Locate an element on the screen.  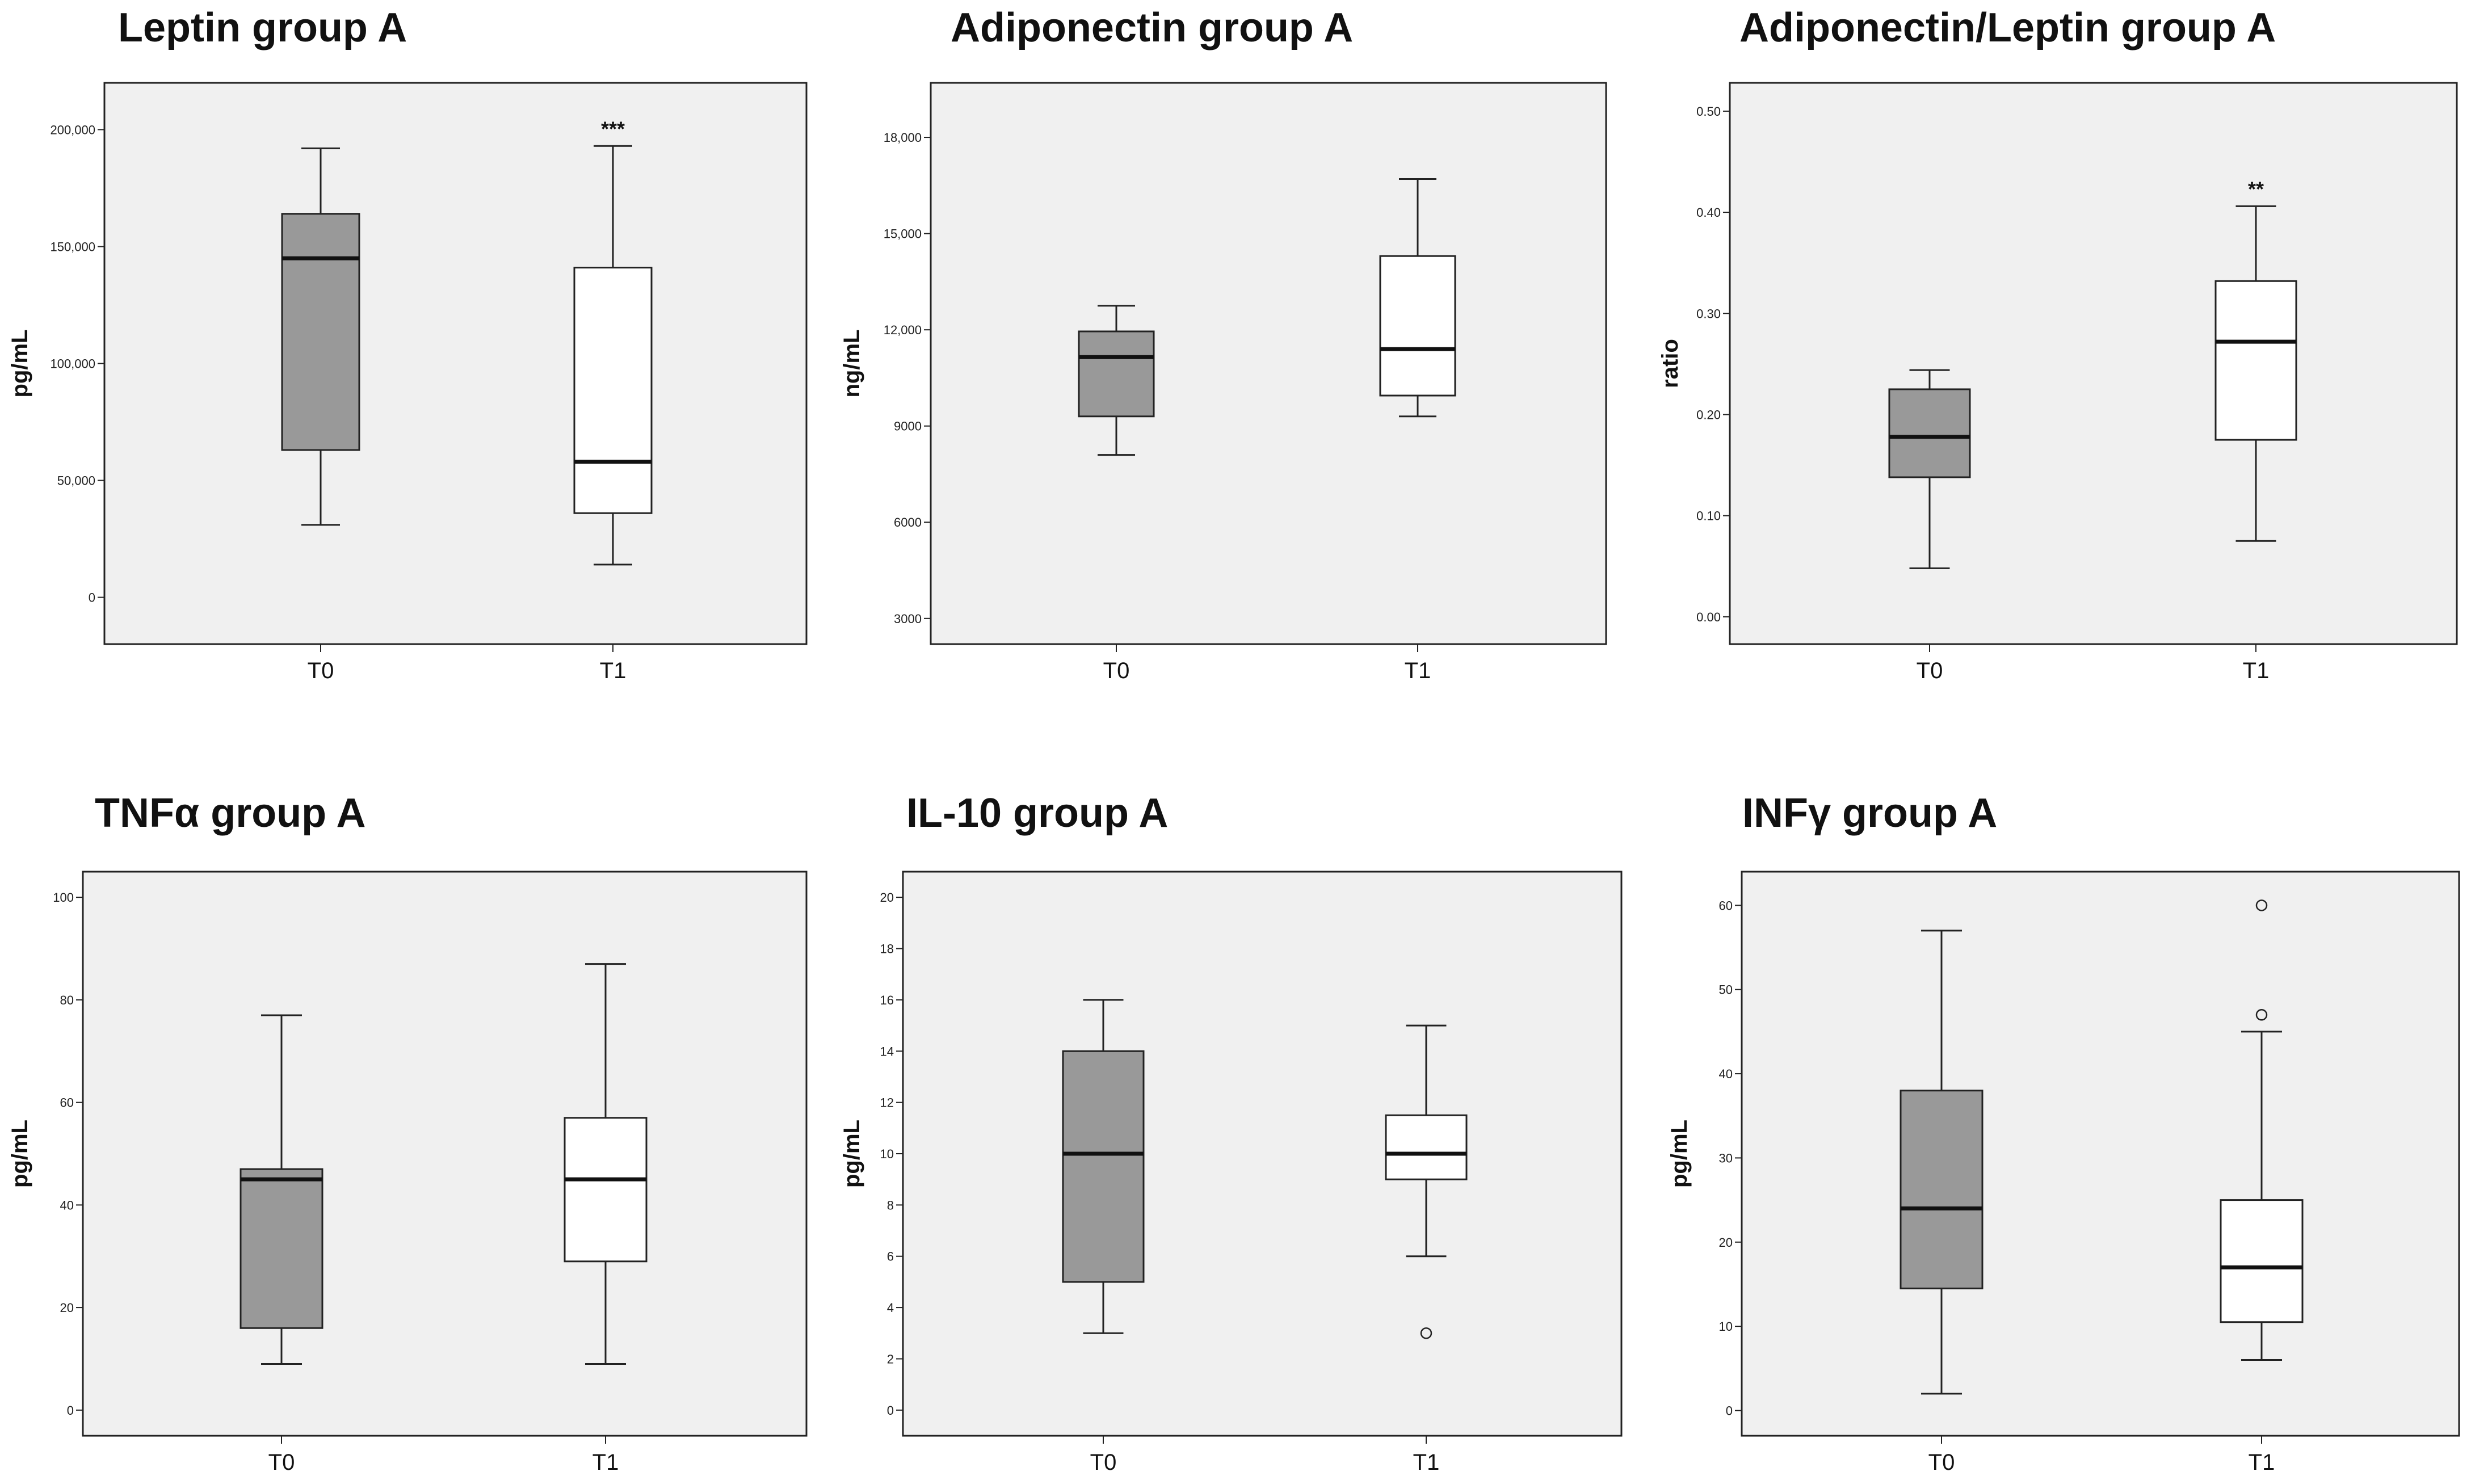
y-tick-label: 80 is located at coordinates (67, 1000).